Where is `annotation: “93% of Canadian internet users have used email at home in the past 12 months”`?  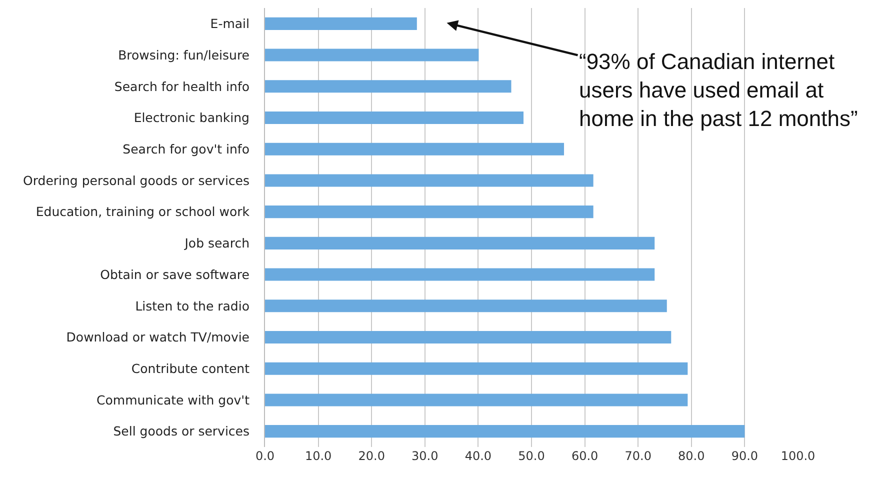
annotation: “93% of Canadian internet users have used email at home in the past 12 months” is located at coordinates (718, 90).